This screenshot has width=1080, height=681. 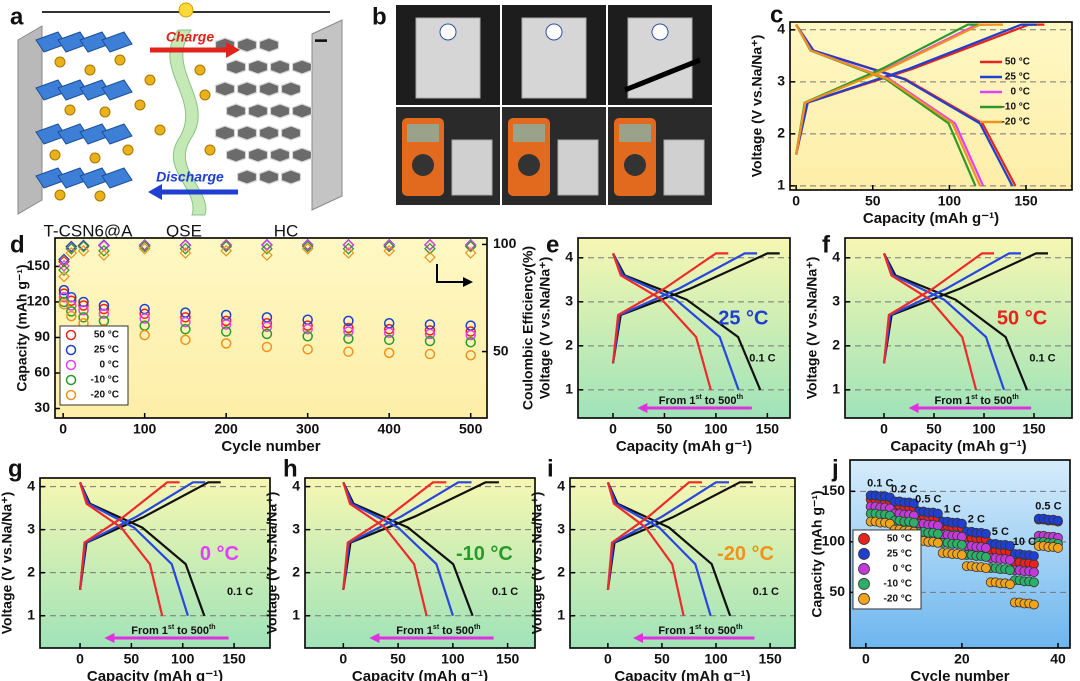 What do you see at coordinates (390, 429) in the screenshot?
I see `x-tick-label: 400` at bounding box center [390, 429].